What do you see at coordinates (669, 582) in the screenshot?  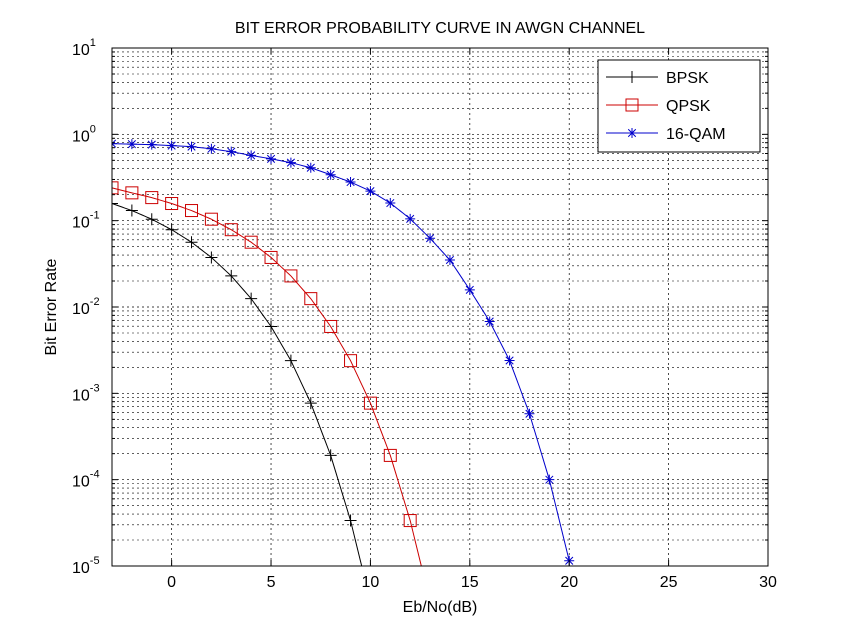 I see `x-tick-label: 25` at bounding box center [669, 582].